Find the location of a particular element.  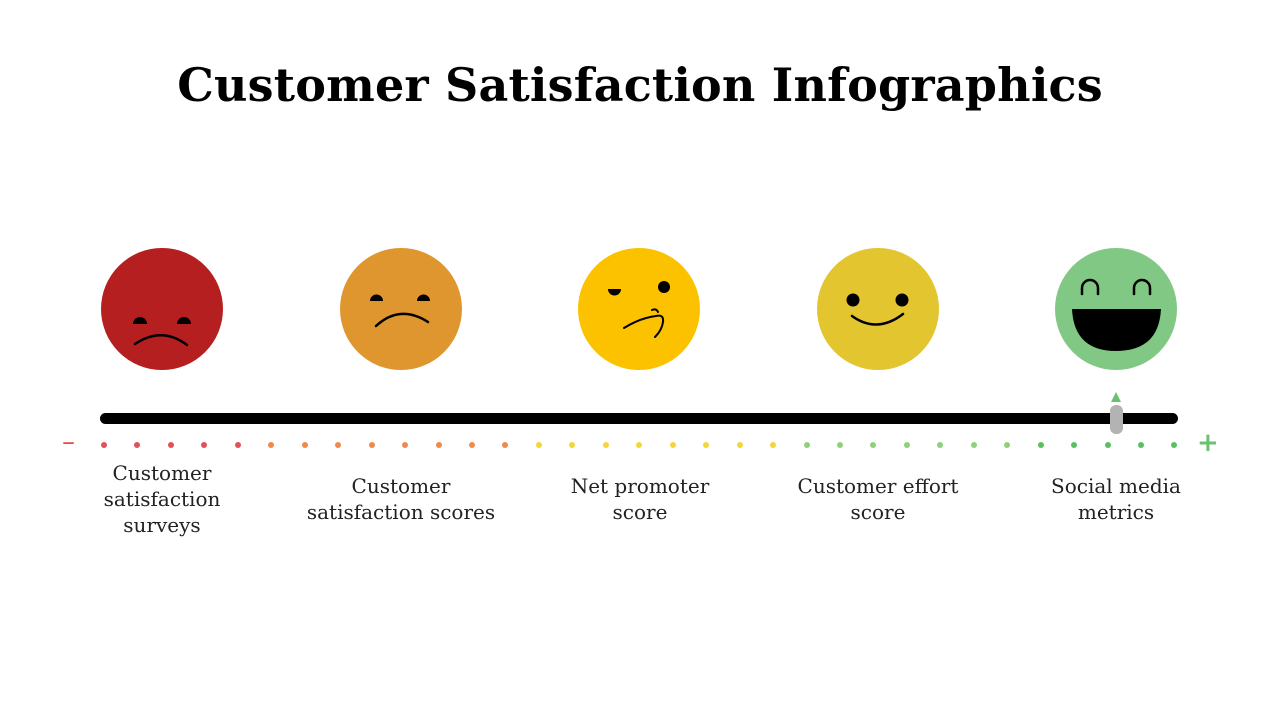

skeptical-face-icon is located at coordinates (639, 309).